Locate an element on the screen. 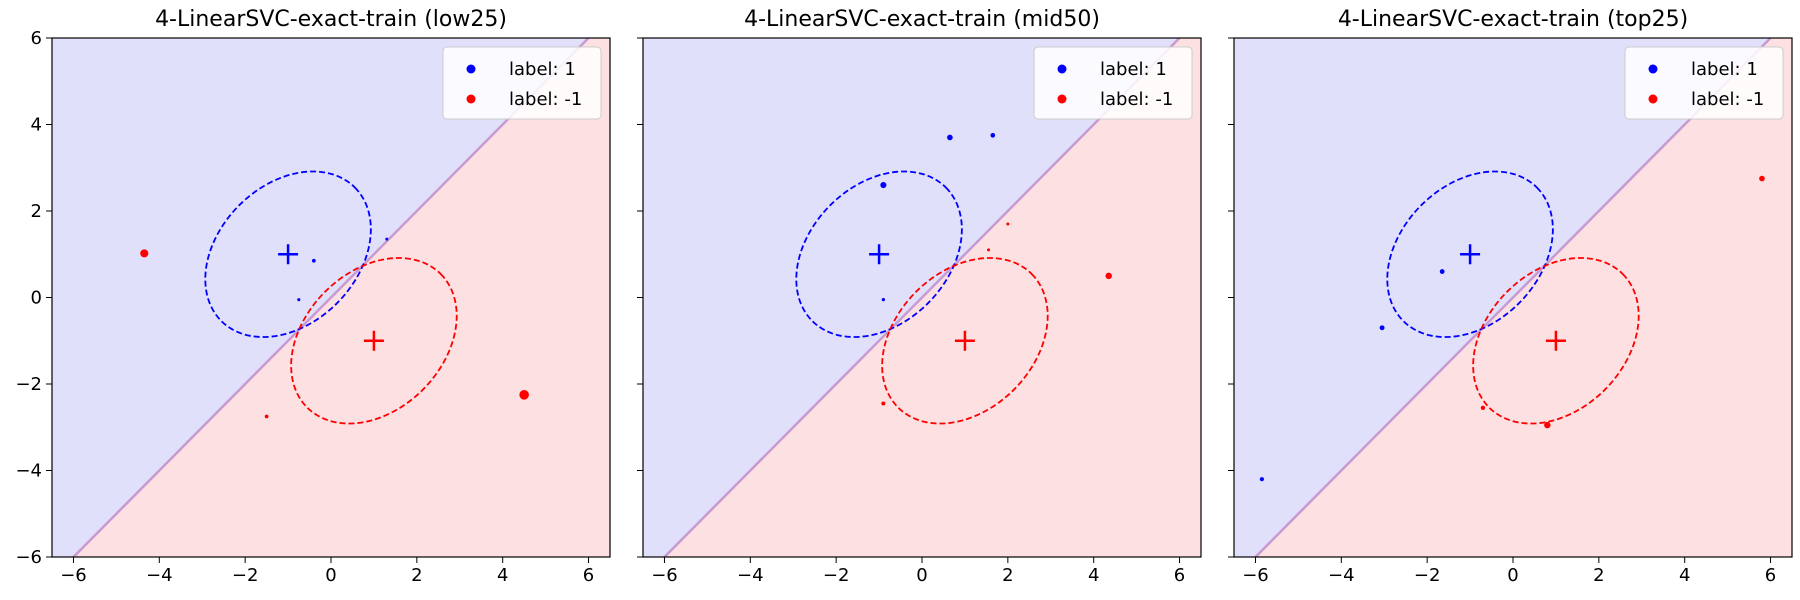 The image size is (1800, 600). panel-1-y-tick-label-6: 4 is located at coordinates (36, 125).